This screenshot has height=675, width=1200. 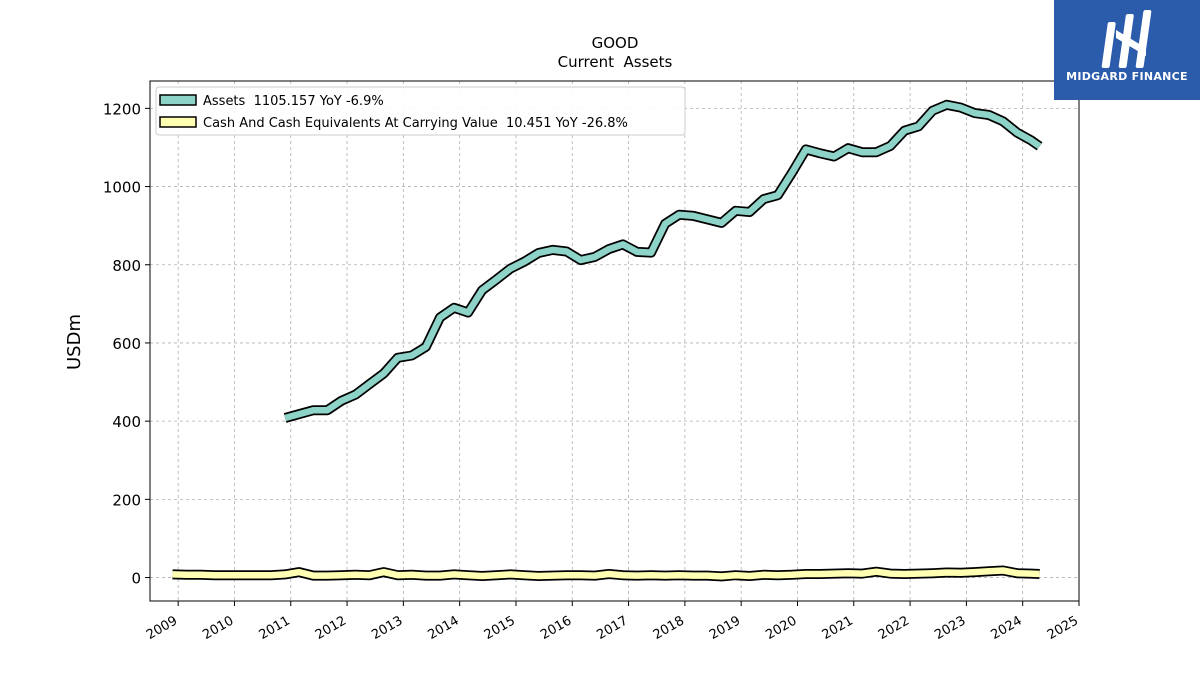 What do you see at coordinates (126, 344) in the screenshot?
I see `y-tick-label: 600` at bounding box center [126, 344].